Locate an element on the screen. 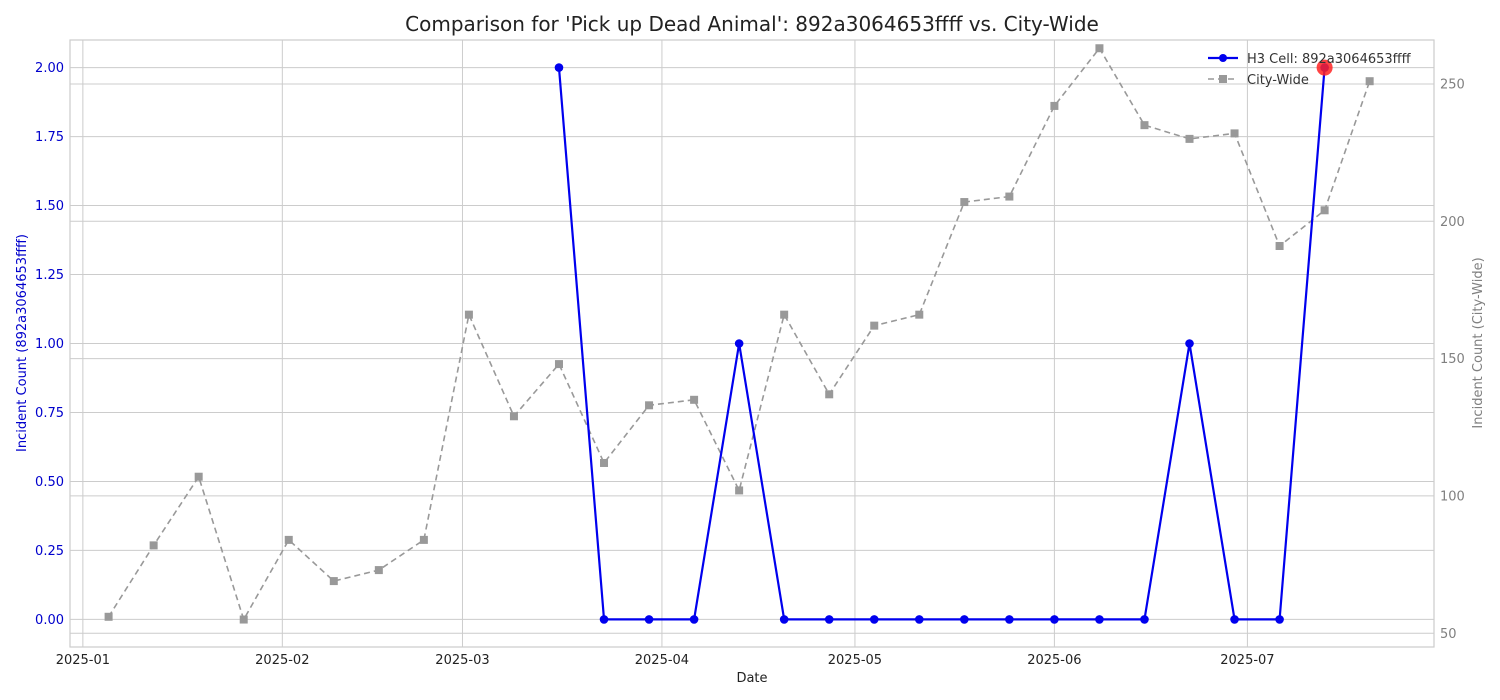 Image resolution: width=1500 pixels, height=700 pixels. highlight-point is located at coordinates (1324, 67).